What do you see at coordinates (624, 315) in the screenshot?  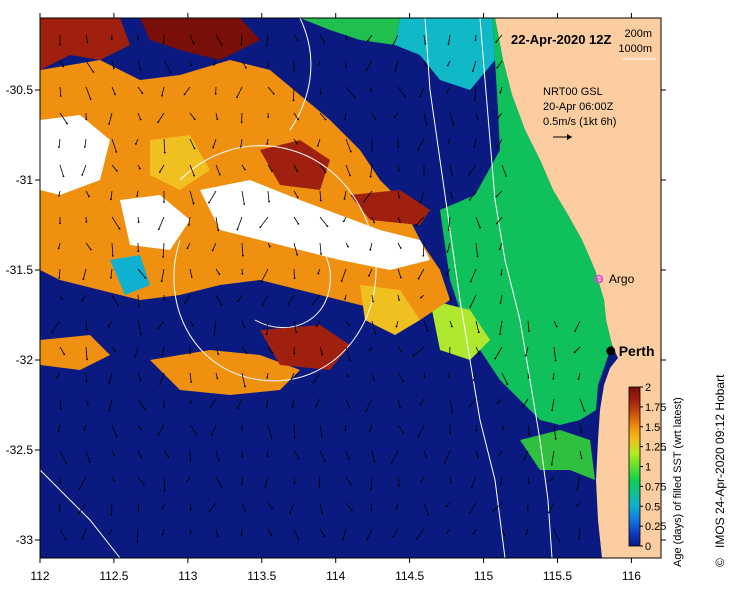 I see `map-markers: Argo Perth` at bounding box center [624, 315].